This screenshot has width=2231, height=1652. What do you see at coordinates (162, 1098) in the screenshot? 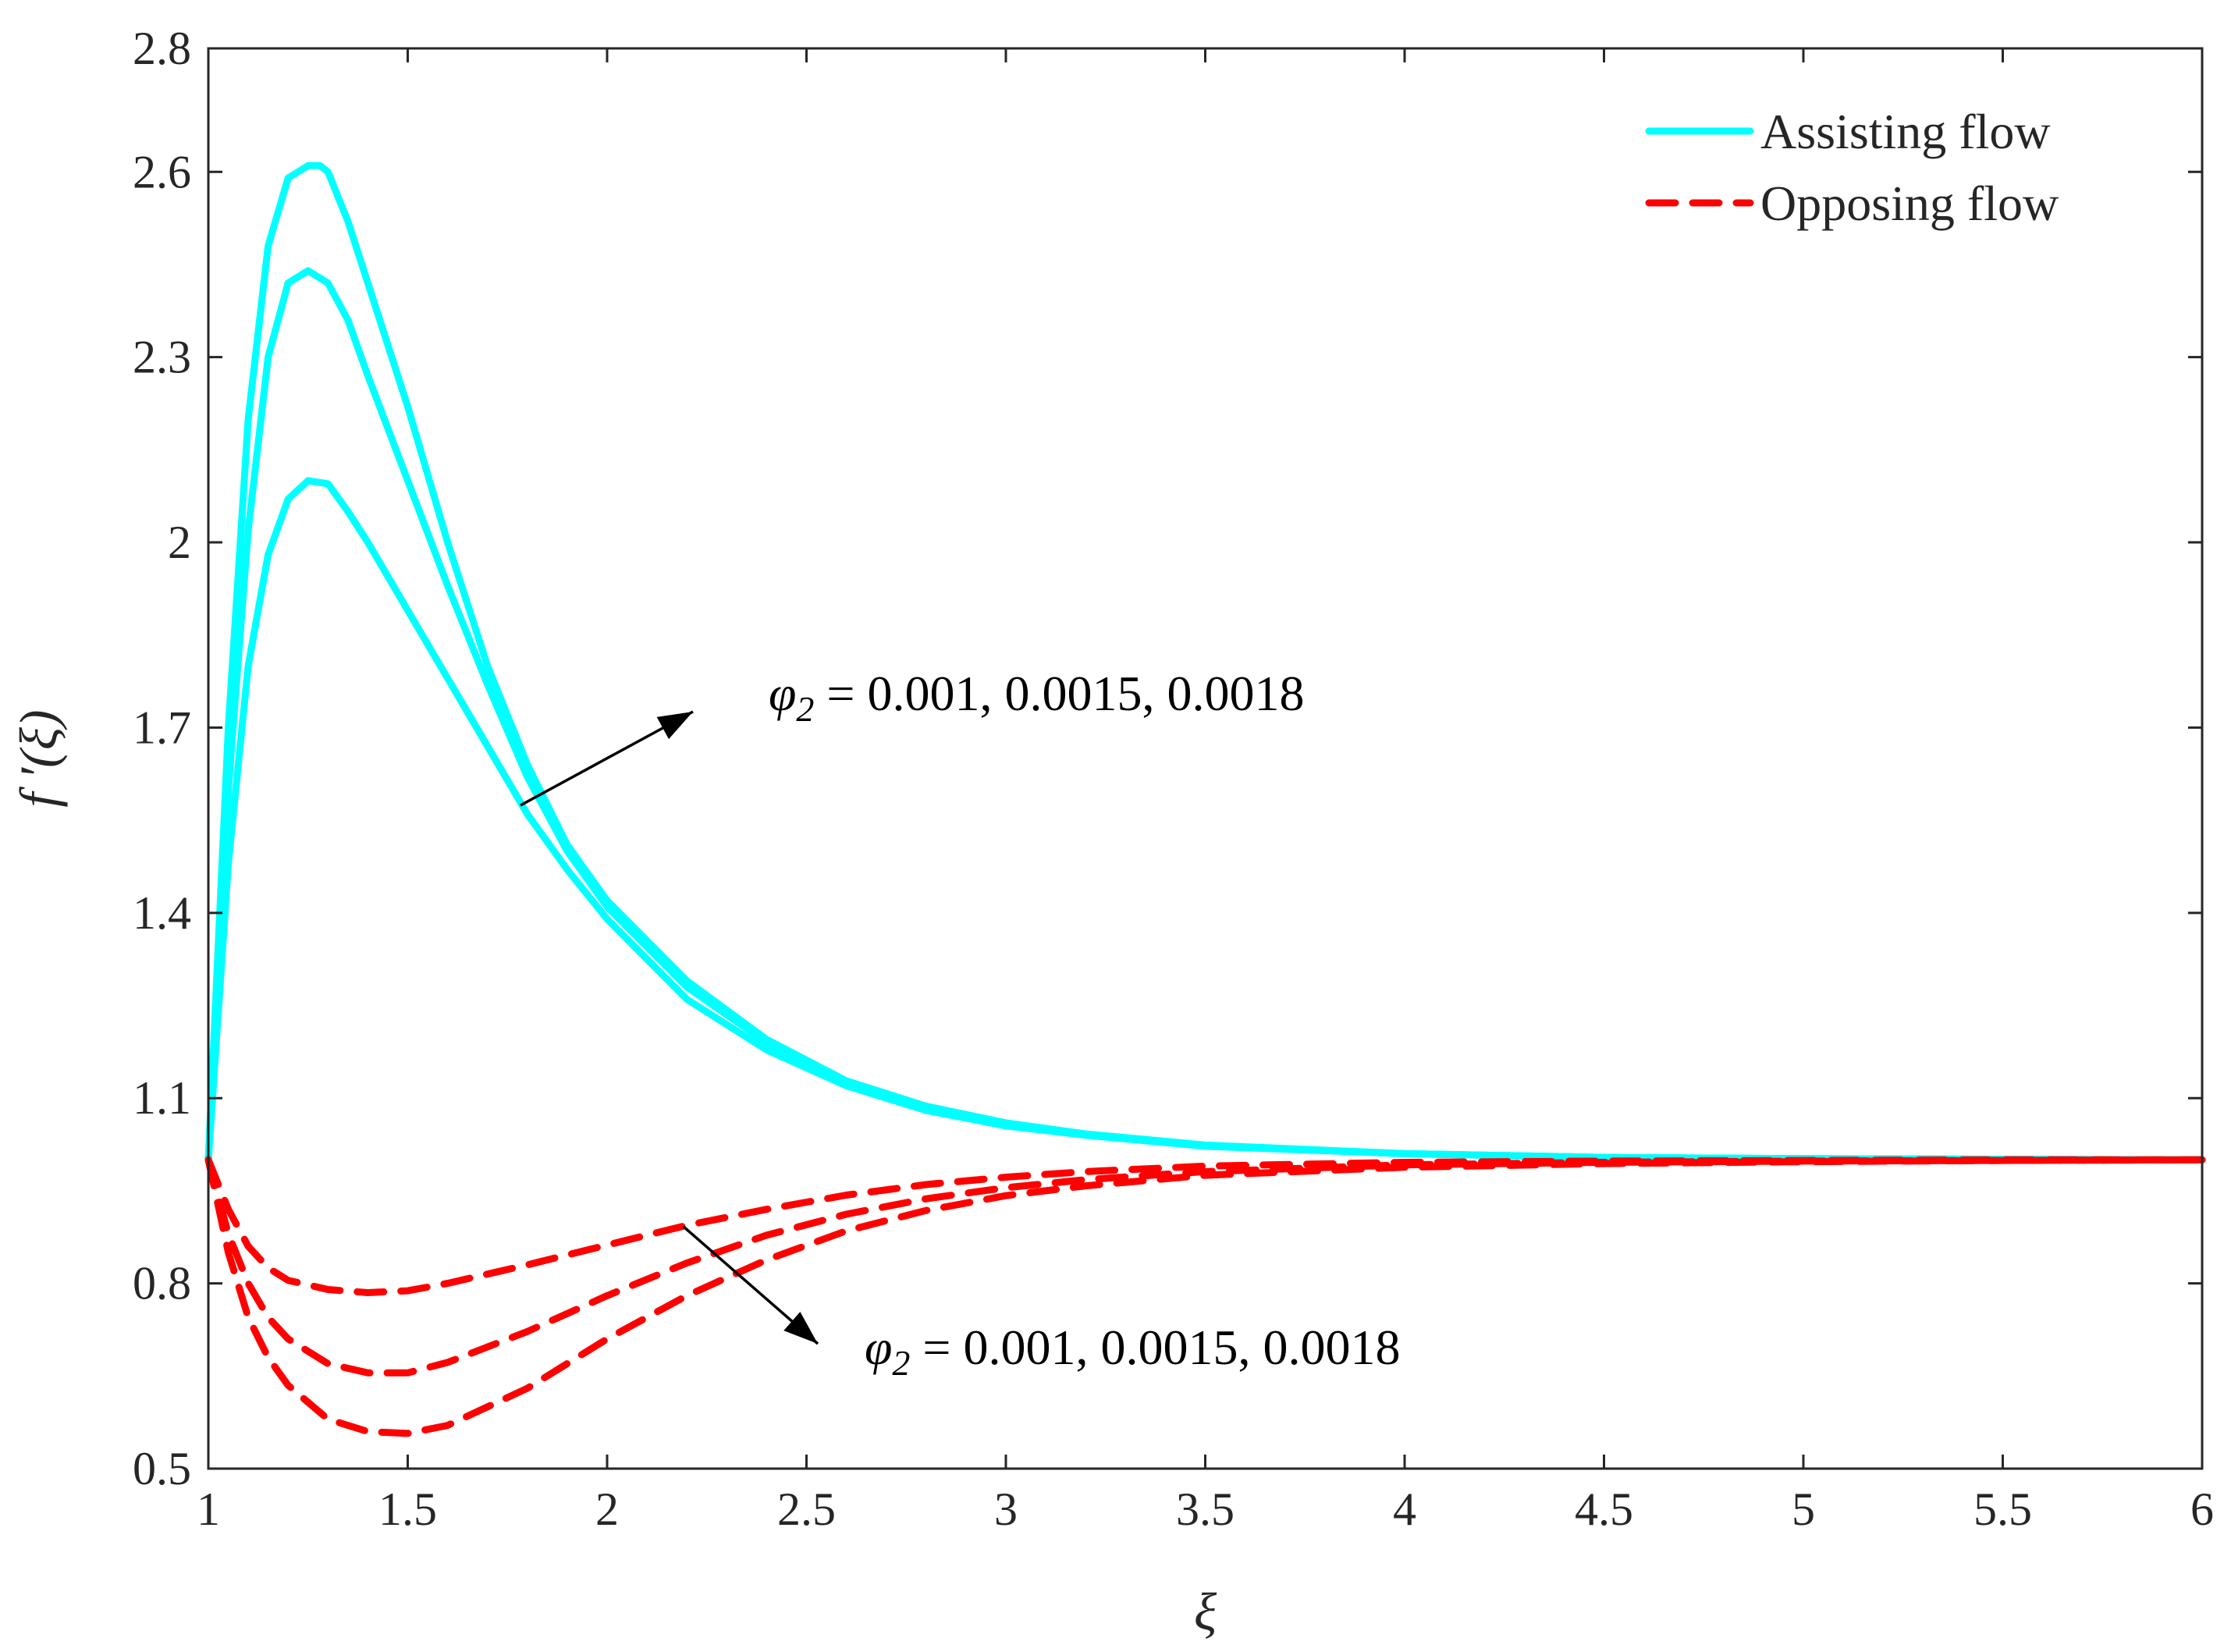
I see `y-tick-label: 1.1` at bounding box center [162, 1098].